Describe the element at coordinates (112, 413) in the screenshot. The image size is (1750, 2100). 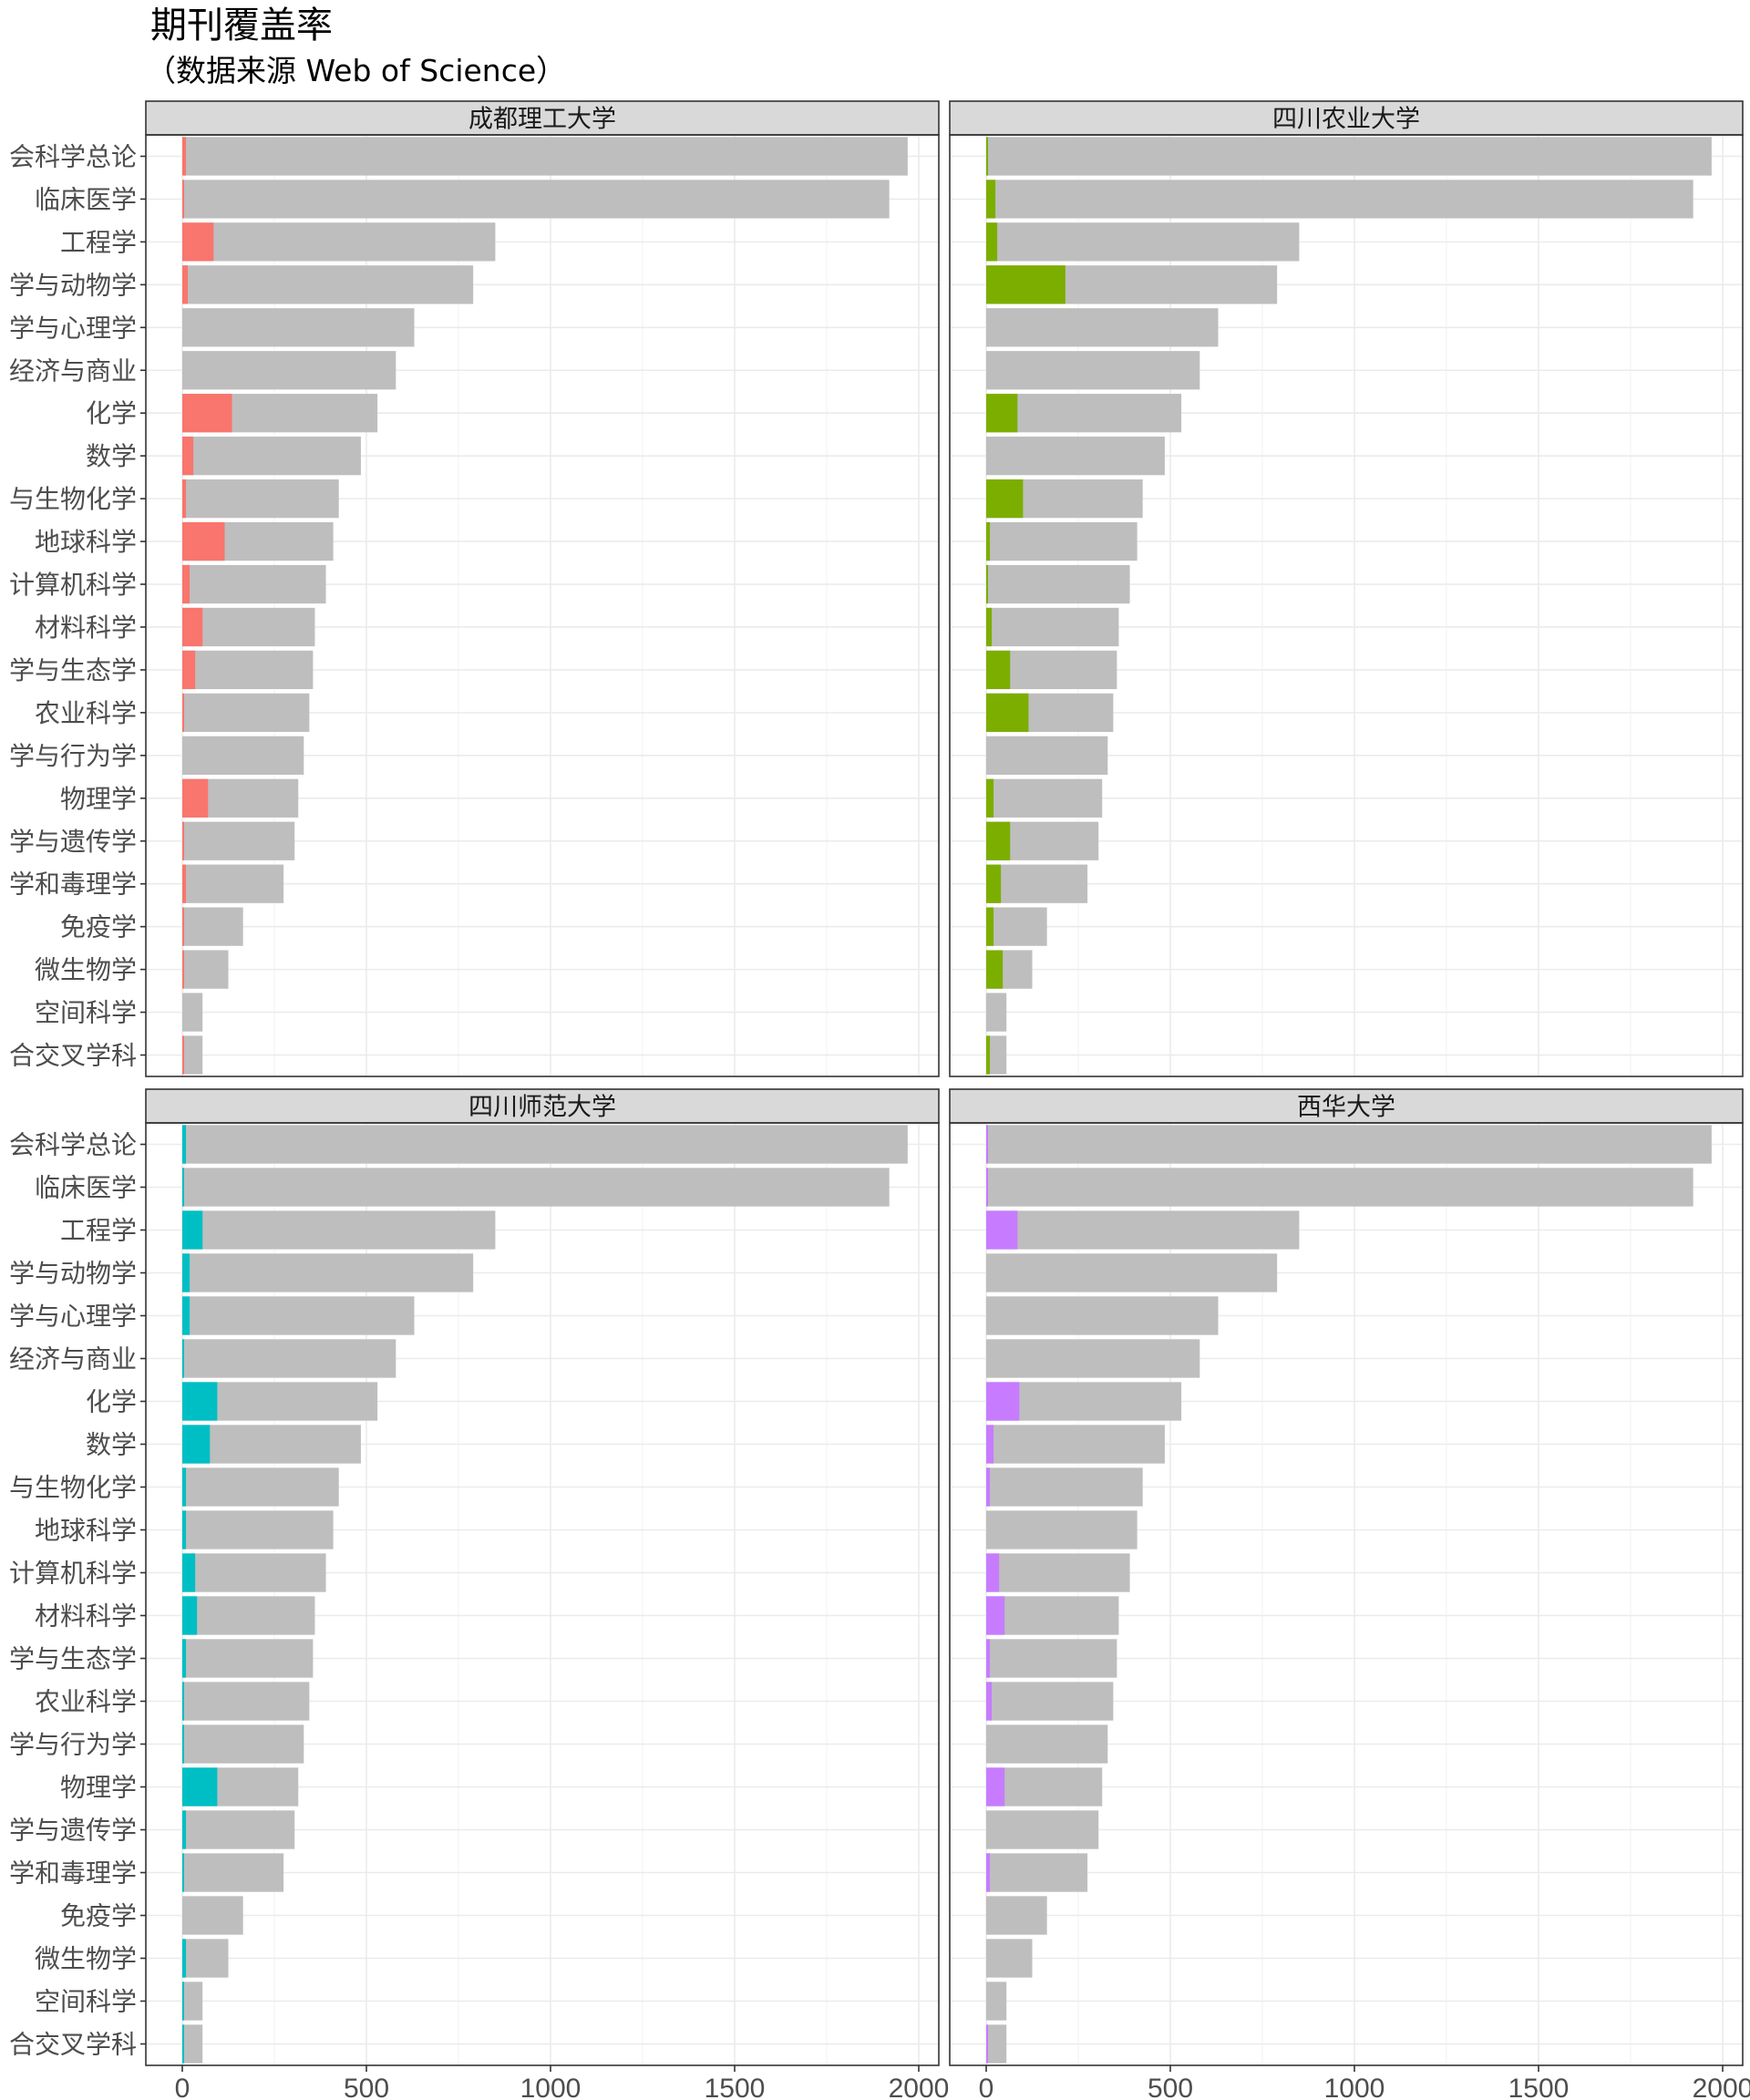
I see `y-tick-label: 化学` at that location.